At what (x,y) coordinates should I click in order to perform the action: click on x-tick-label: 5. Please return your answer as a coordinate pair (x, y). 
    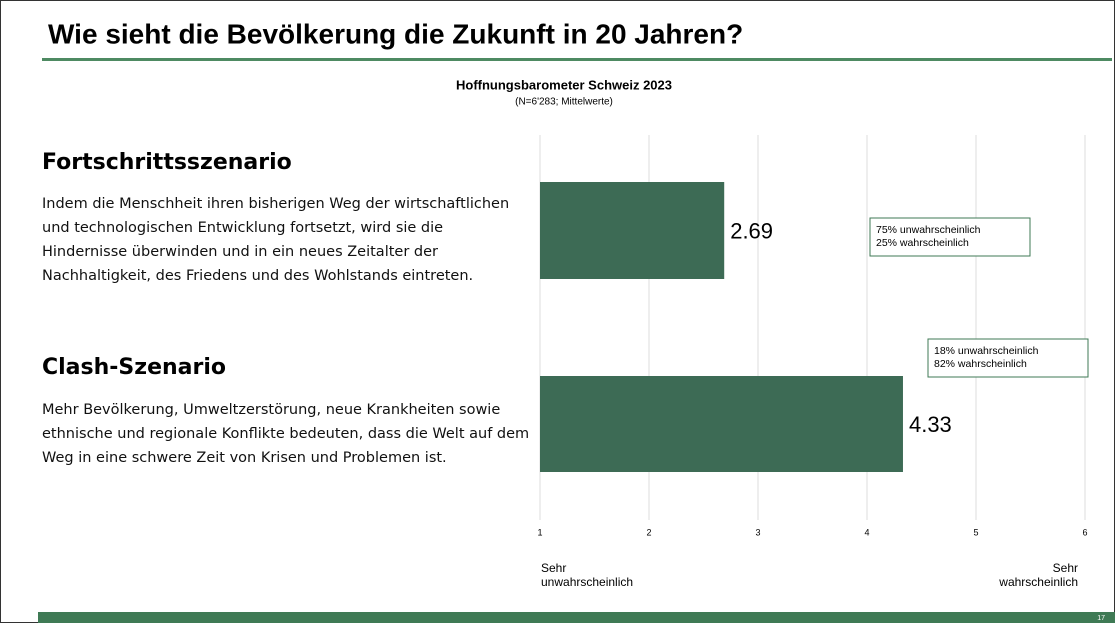
    Looking at the image, I should click on (975, 532).